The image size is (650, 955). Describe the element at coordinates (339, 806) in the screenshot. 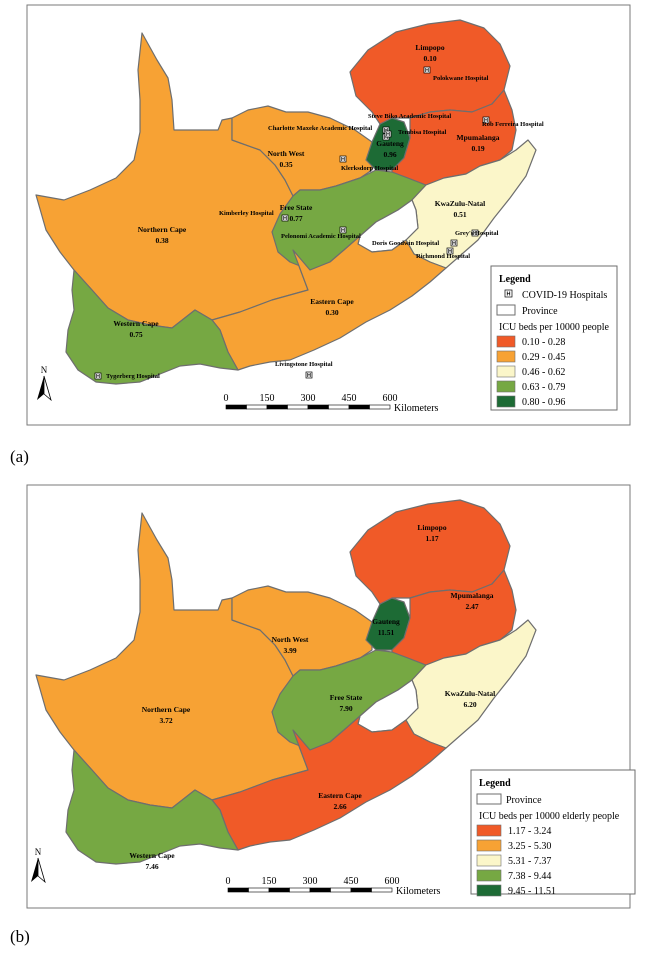

I see `province-value-label: 2.66` at that location.